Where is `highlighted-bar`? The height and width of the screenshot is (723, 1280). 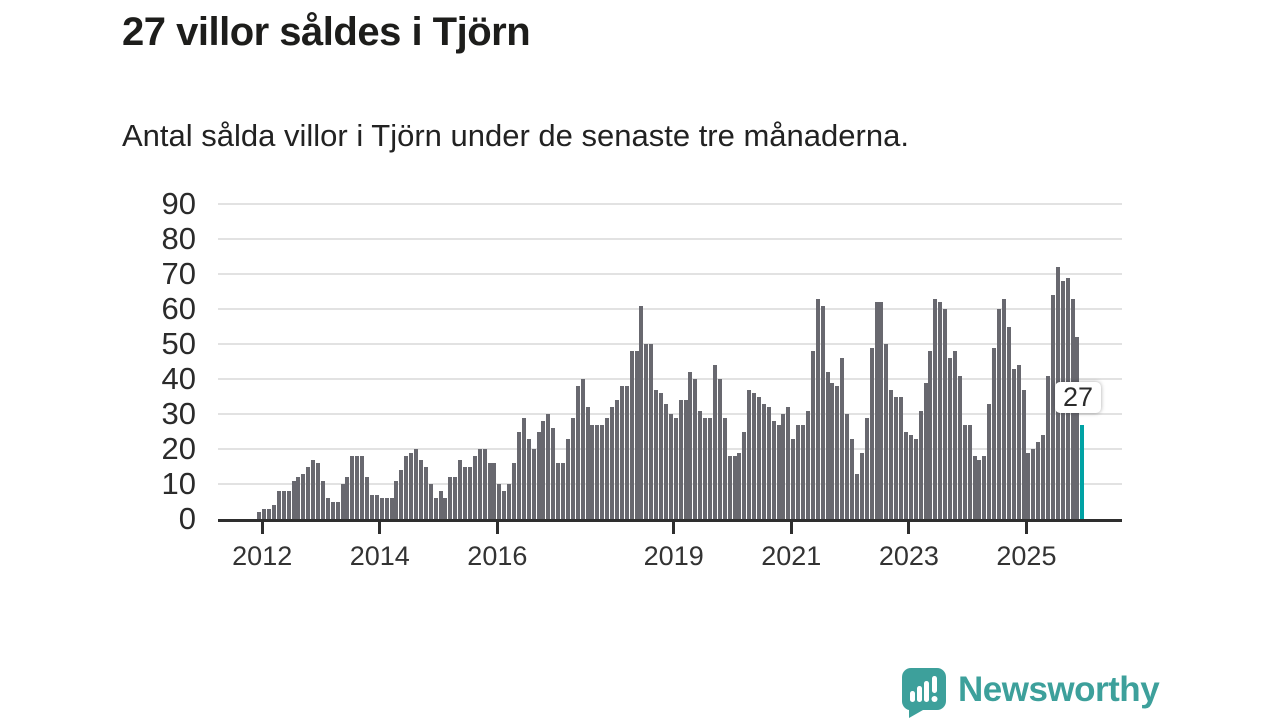
highlighted-bar is located at coordinates (1082, 471).